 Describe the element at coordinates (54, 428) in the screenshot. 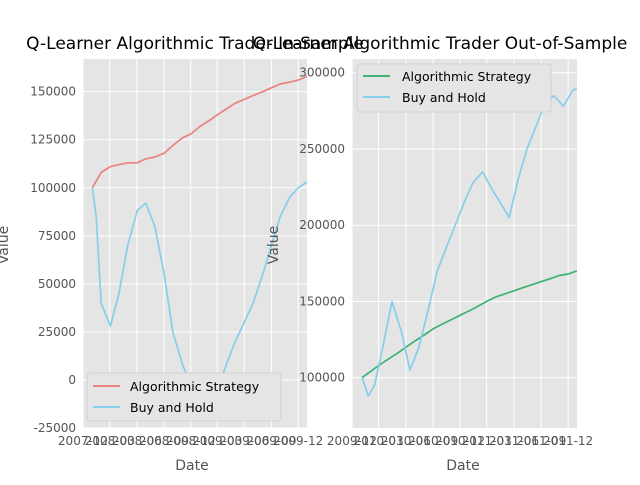

I see `y-tick-label: -25000` at that location.